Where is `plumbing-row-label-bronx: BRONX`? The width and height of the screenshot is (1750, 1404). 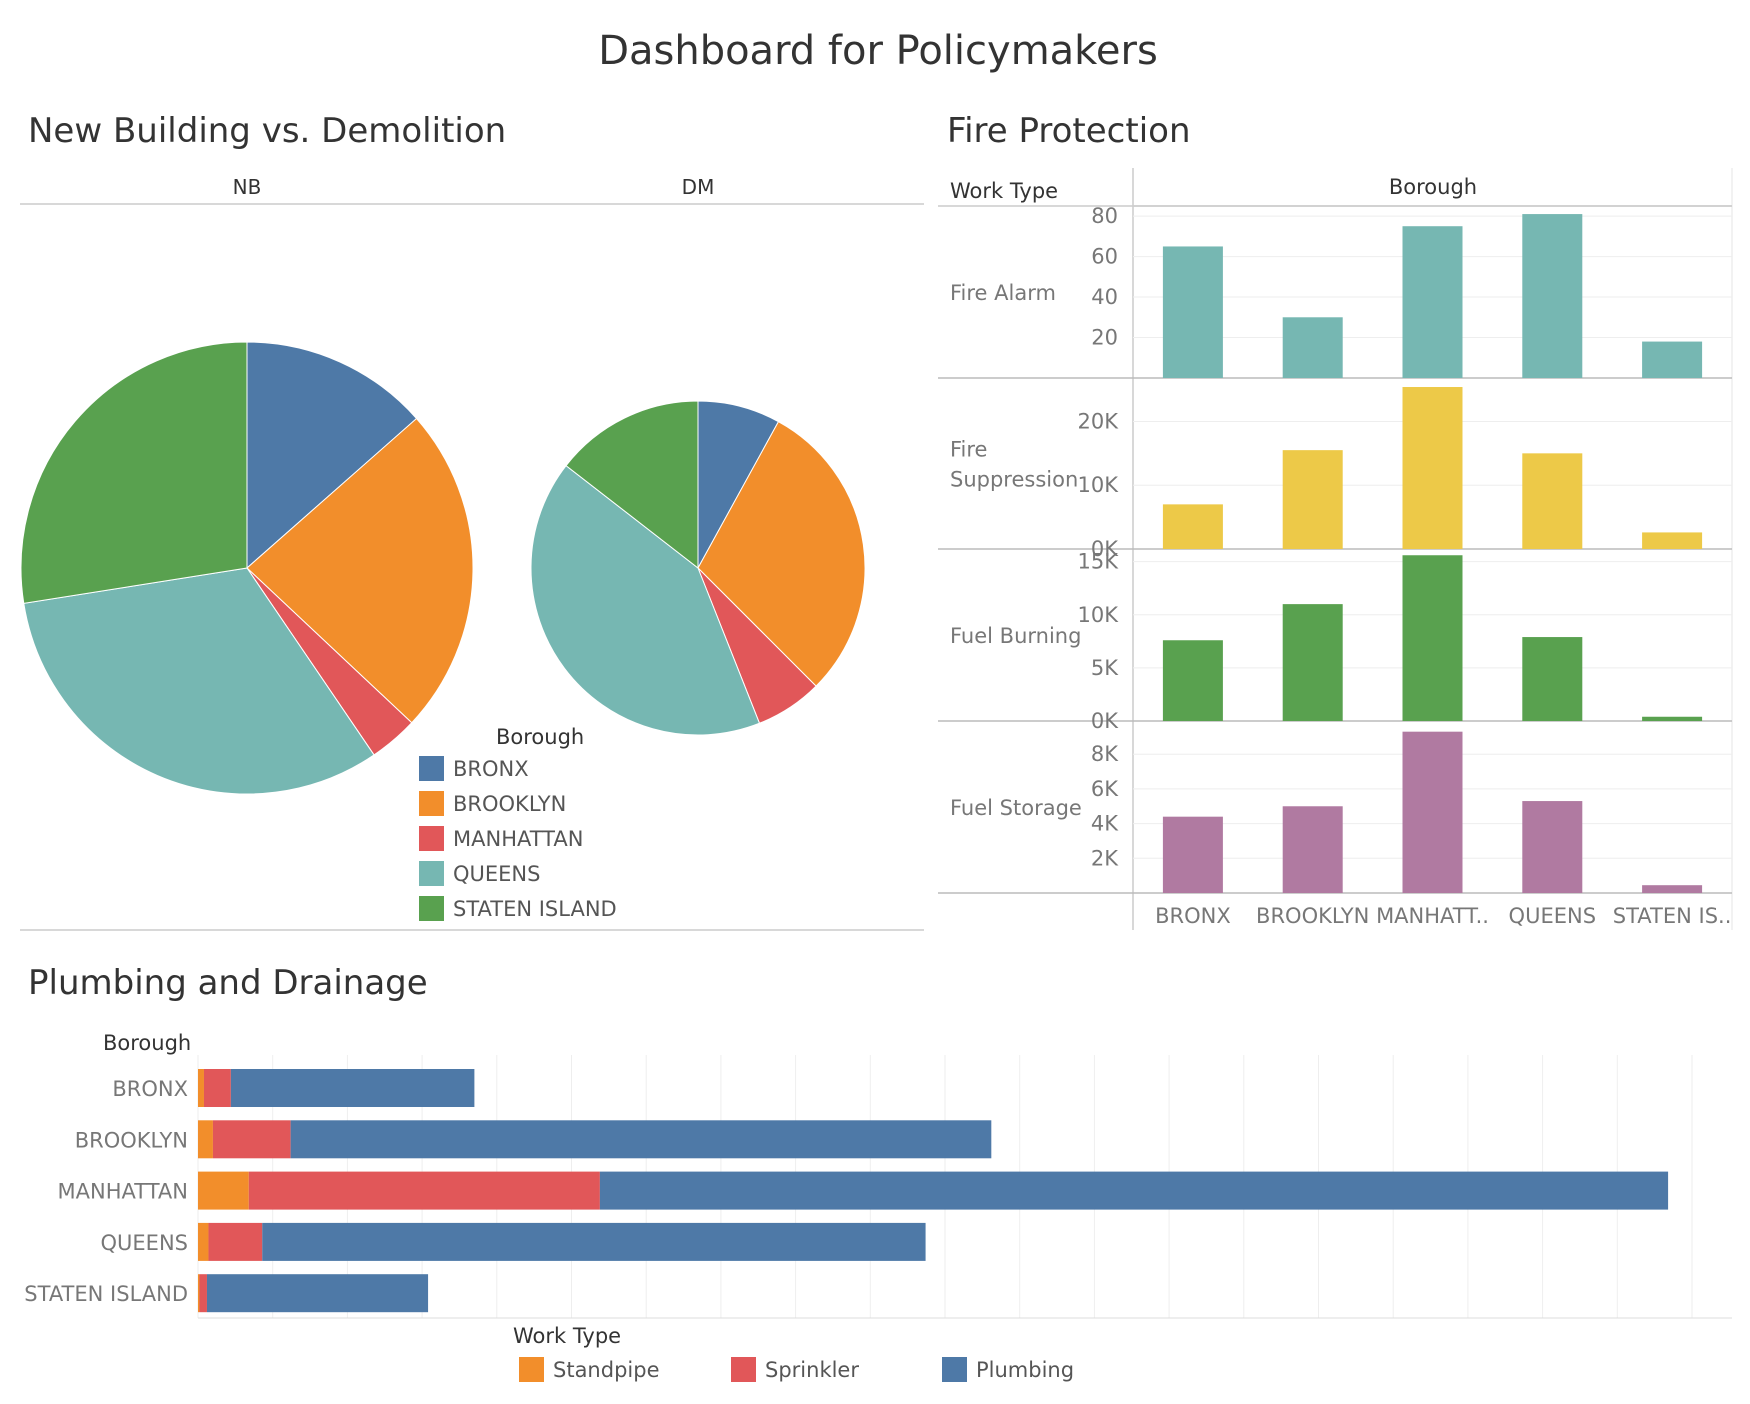 plumbing-row-label-bronx: BRONX is located at coordinates (150, 1089).